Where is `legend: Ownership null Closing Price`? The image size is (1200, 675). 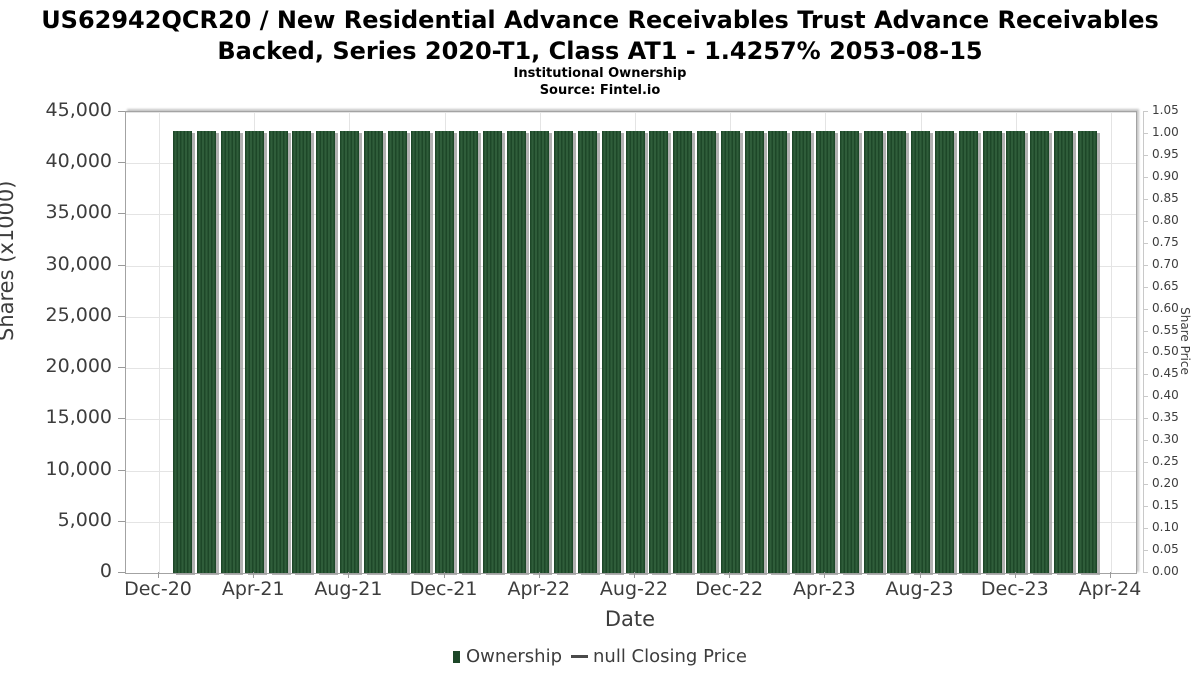
legend: Ownership null Closing Price is located at coordinates (600, 656).